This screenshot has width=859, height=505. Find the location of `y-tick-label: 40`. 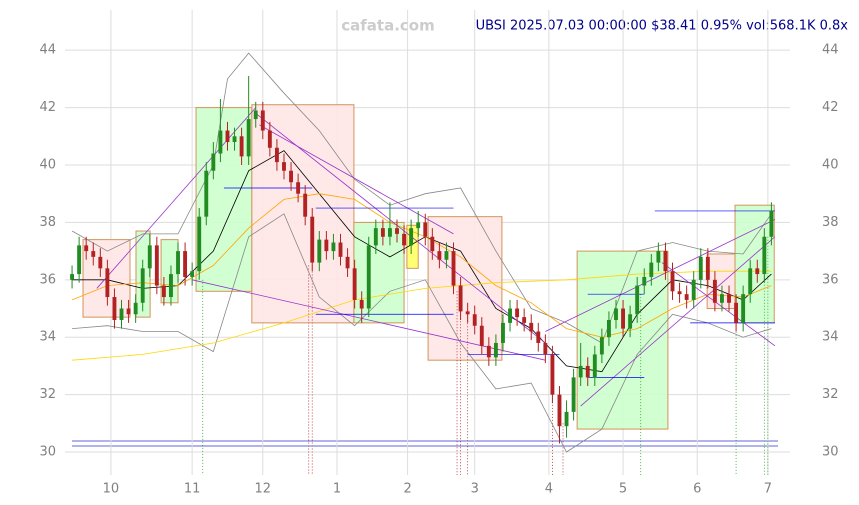

y-tick-label: 40 is located at coordinates (47, 165).